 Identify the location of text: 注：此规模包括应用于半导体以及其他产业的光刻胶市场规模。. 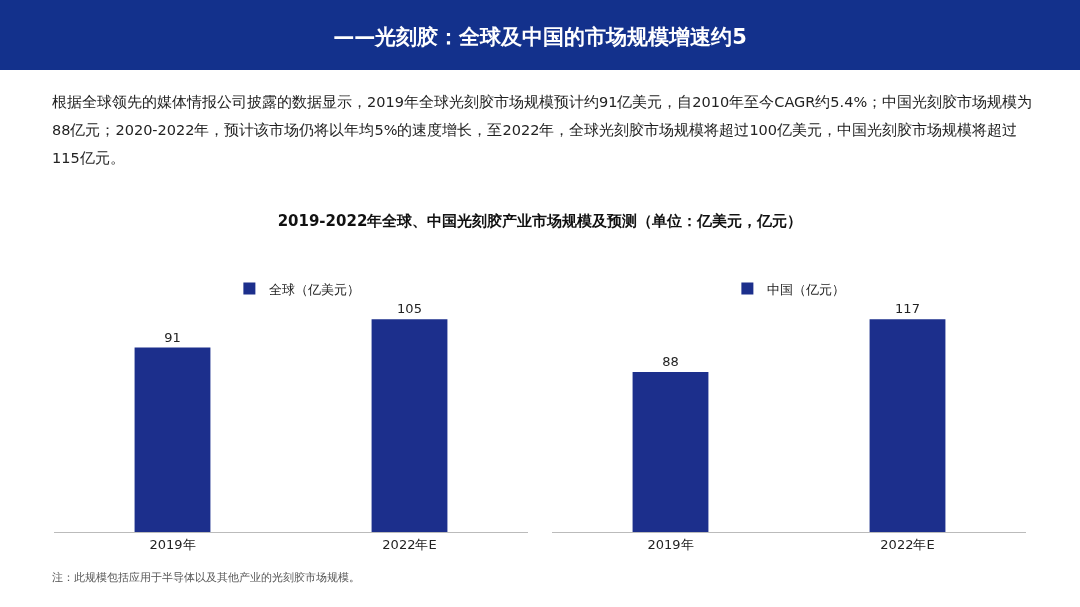
(206, 577).